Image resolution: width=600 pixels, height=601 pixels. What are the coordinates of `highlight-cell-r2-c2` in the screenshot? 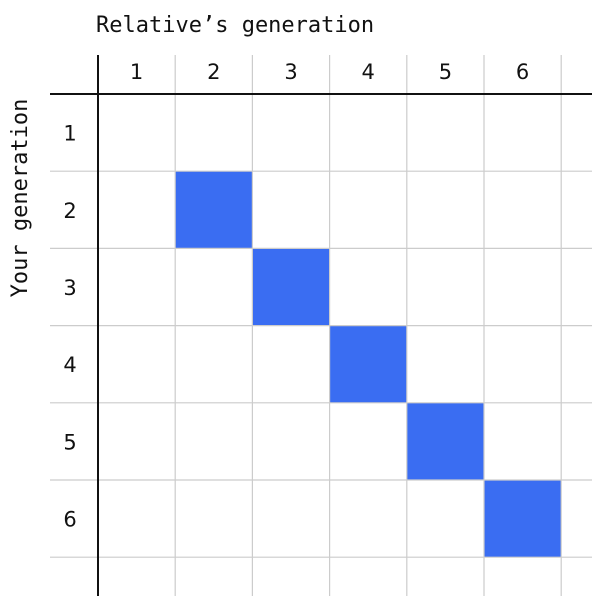 It's located at (214, 210).